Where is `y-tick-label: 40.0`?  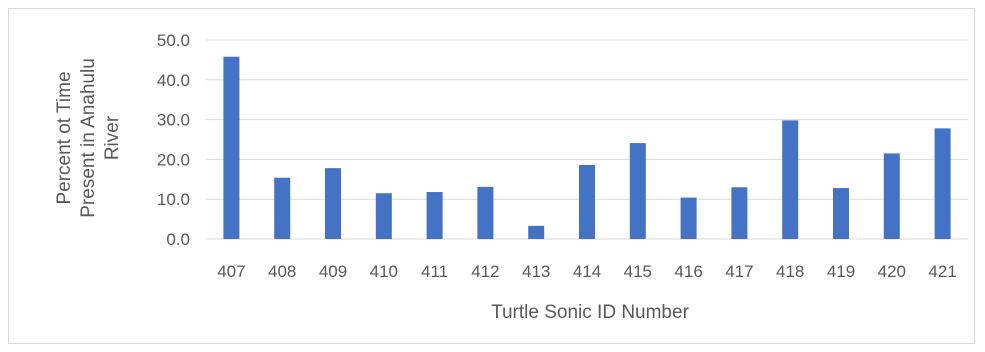
y-tick-label: 40.0 is located at coordinates (173, 80).